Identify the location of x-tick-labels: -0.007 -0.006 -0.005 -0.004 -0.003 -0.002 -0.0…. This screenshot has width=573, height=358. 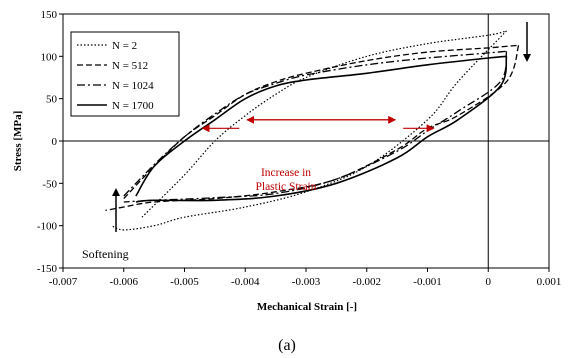
(305, 278).